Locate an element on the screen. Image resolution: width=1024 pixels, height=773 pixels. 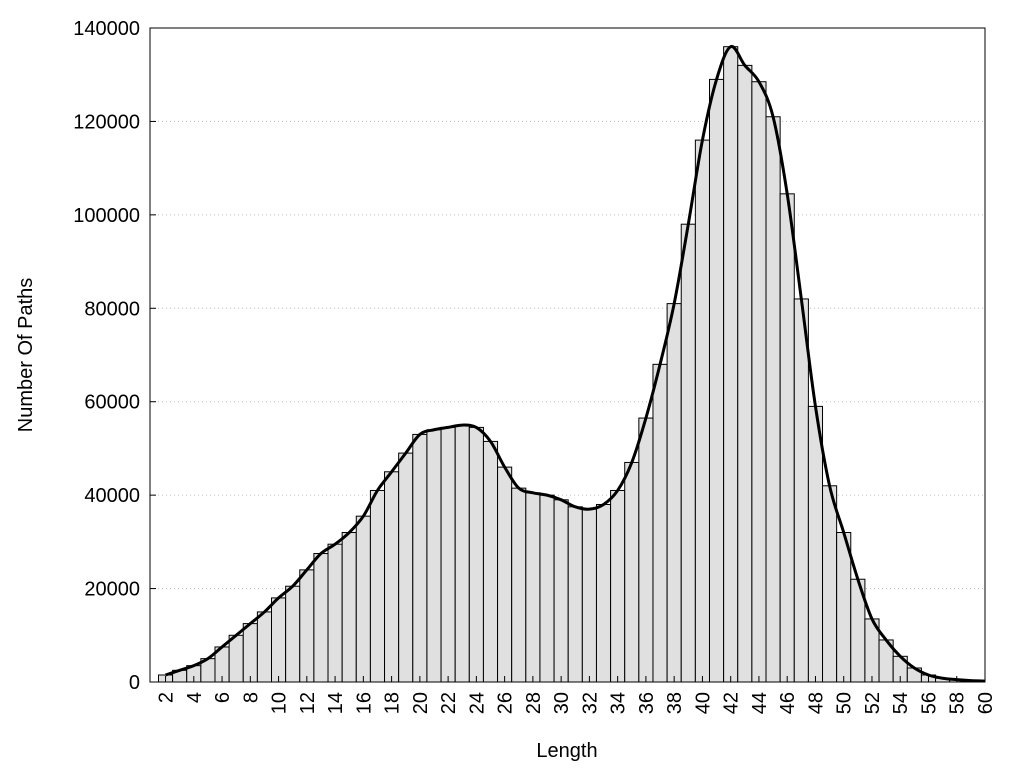
x-tick-label: 22 is located at coordinates (449, 703).